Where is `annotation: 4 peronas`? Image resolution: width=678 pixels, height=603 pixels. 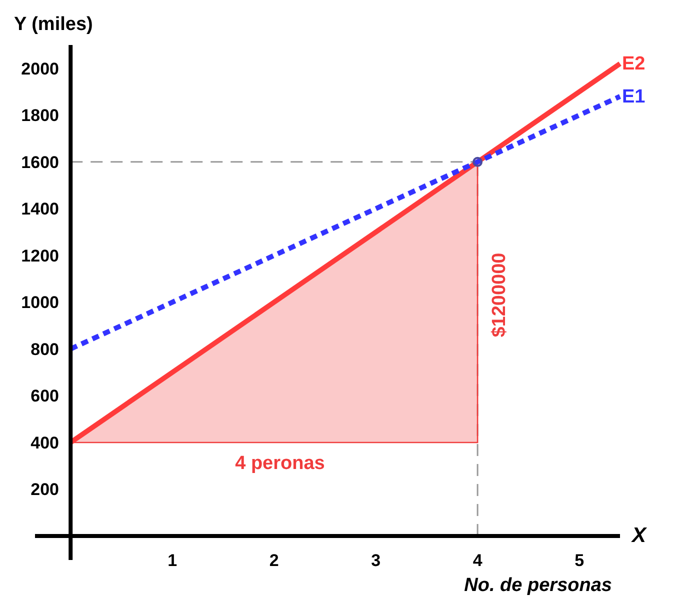
annotation: 4 peronas is located at coordinates (280, 463).